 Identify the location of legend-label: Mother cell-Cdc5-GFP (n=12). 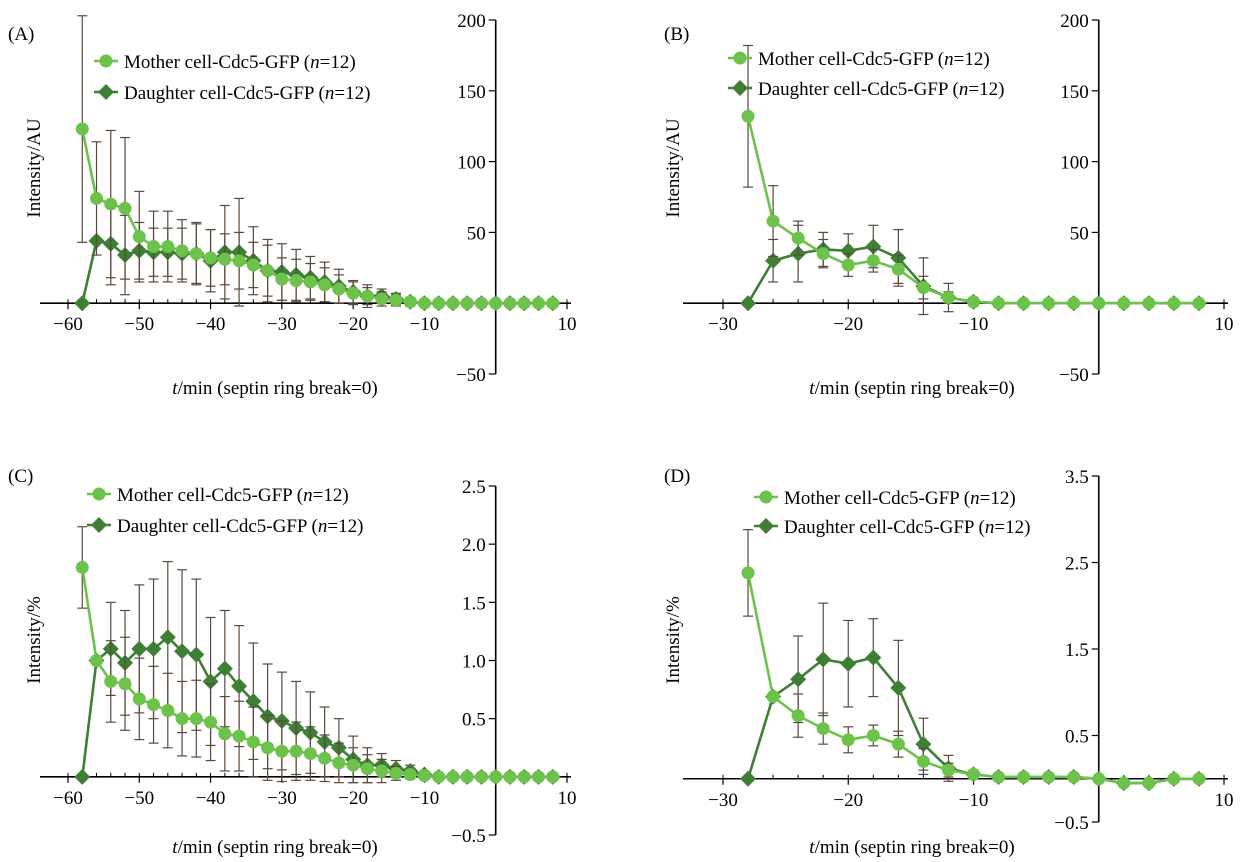
(874, 59).